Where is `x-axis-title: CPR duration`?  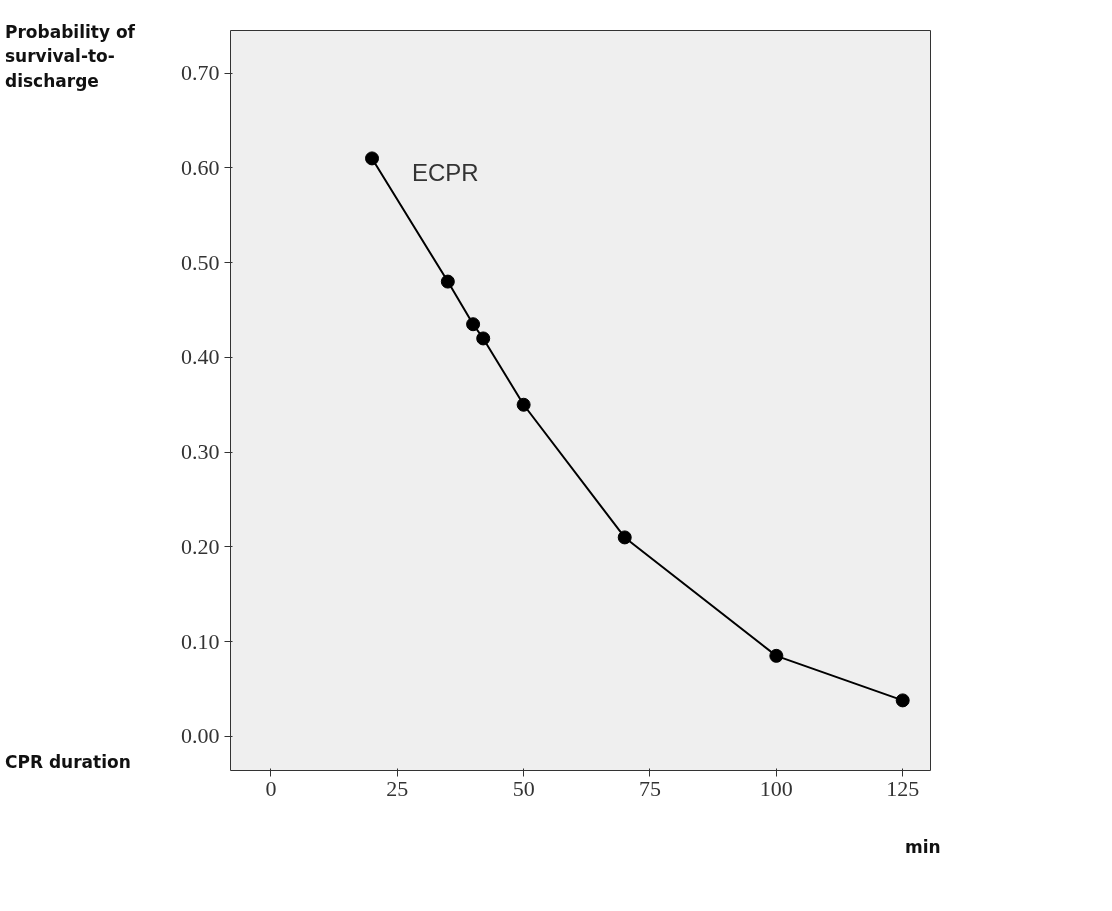
x-axis-title: CPR duration is located at coordinates (68, 762).